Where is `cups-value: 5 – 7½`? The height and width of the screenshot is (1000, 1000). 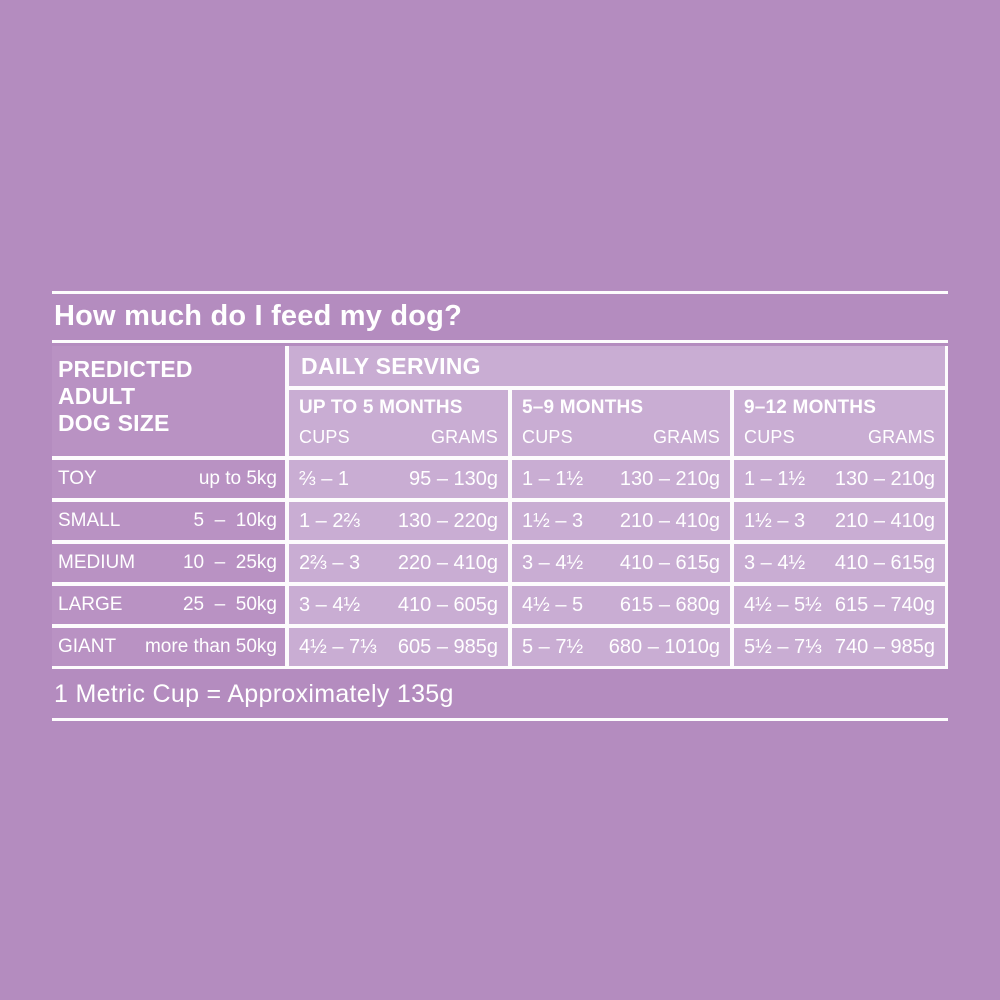
cups-value: 5 – 7½ is located at coordinates (553, 646).